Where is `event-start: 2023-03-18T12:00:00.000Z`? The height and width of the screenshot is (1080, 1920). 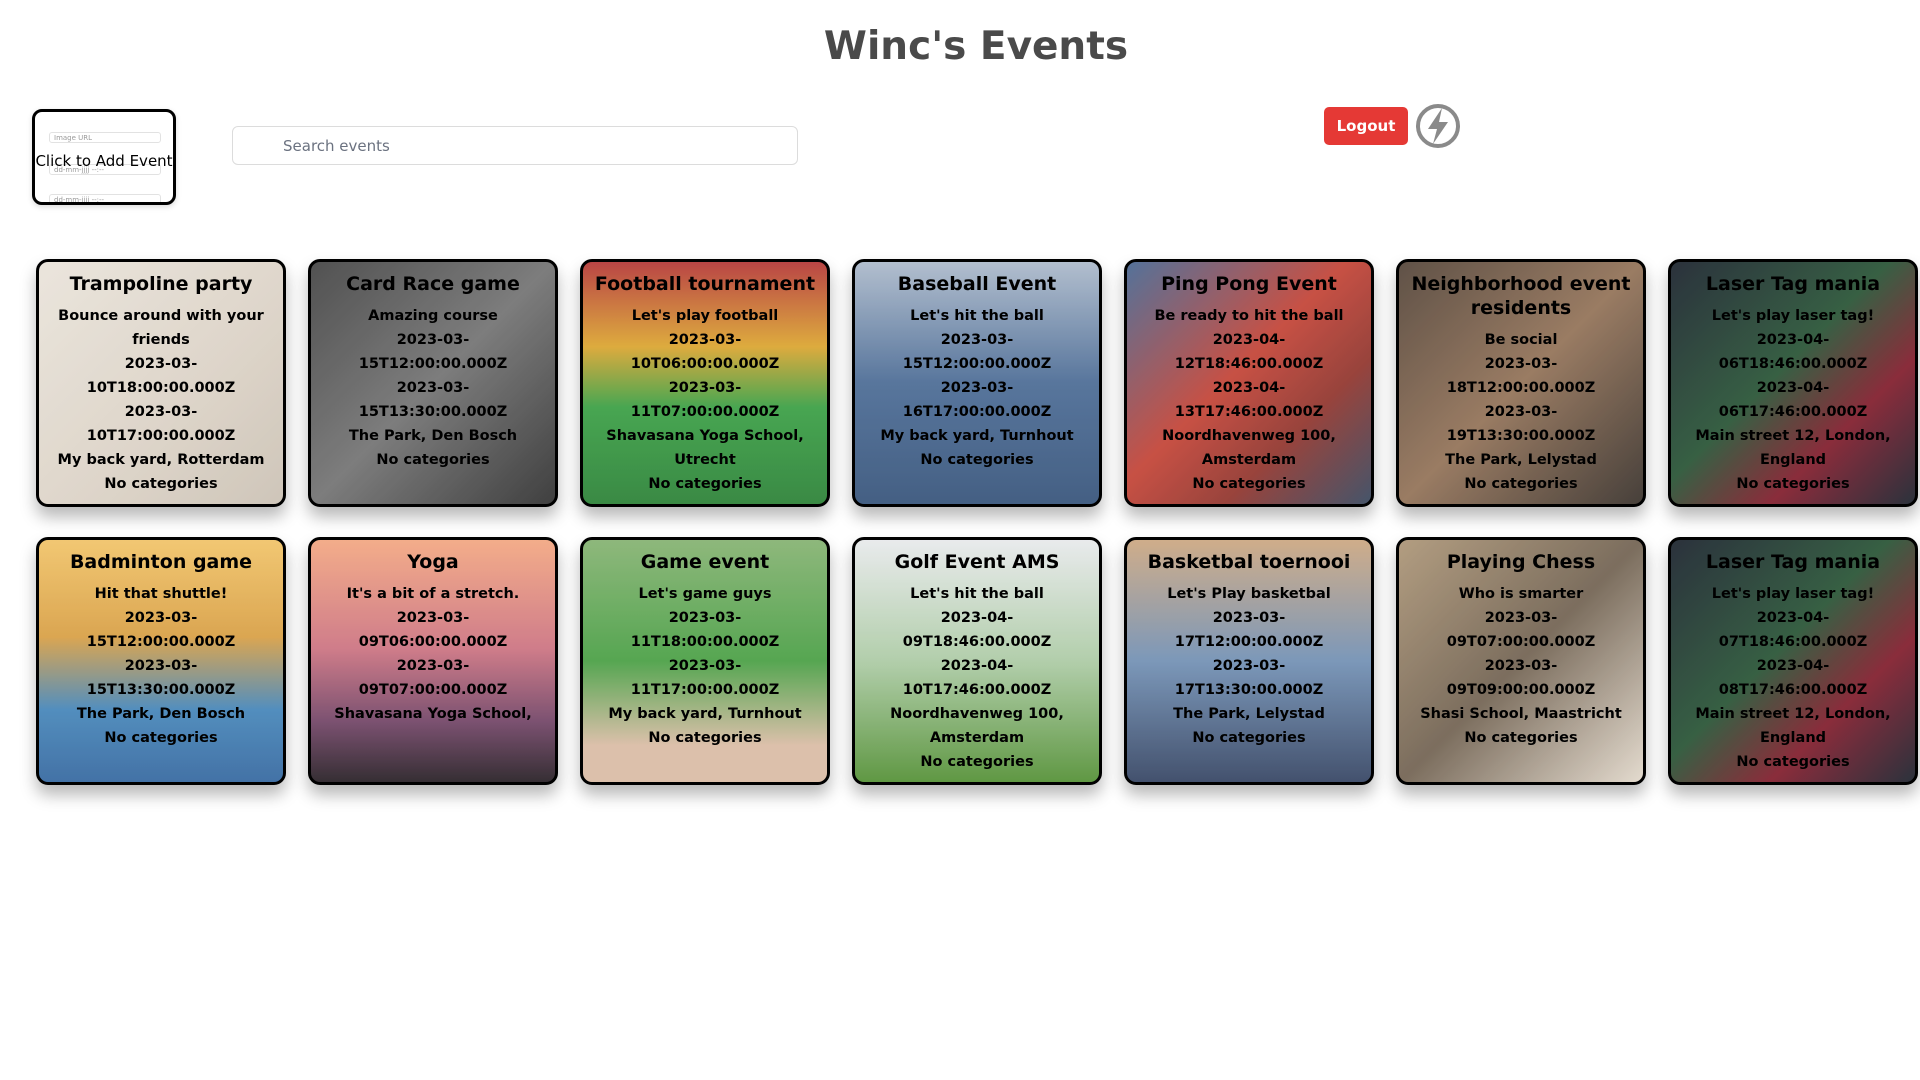
event-start: 2023-03-18T12:00:00.000Z is located at coordinates (1521, 376).